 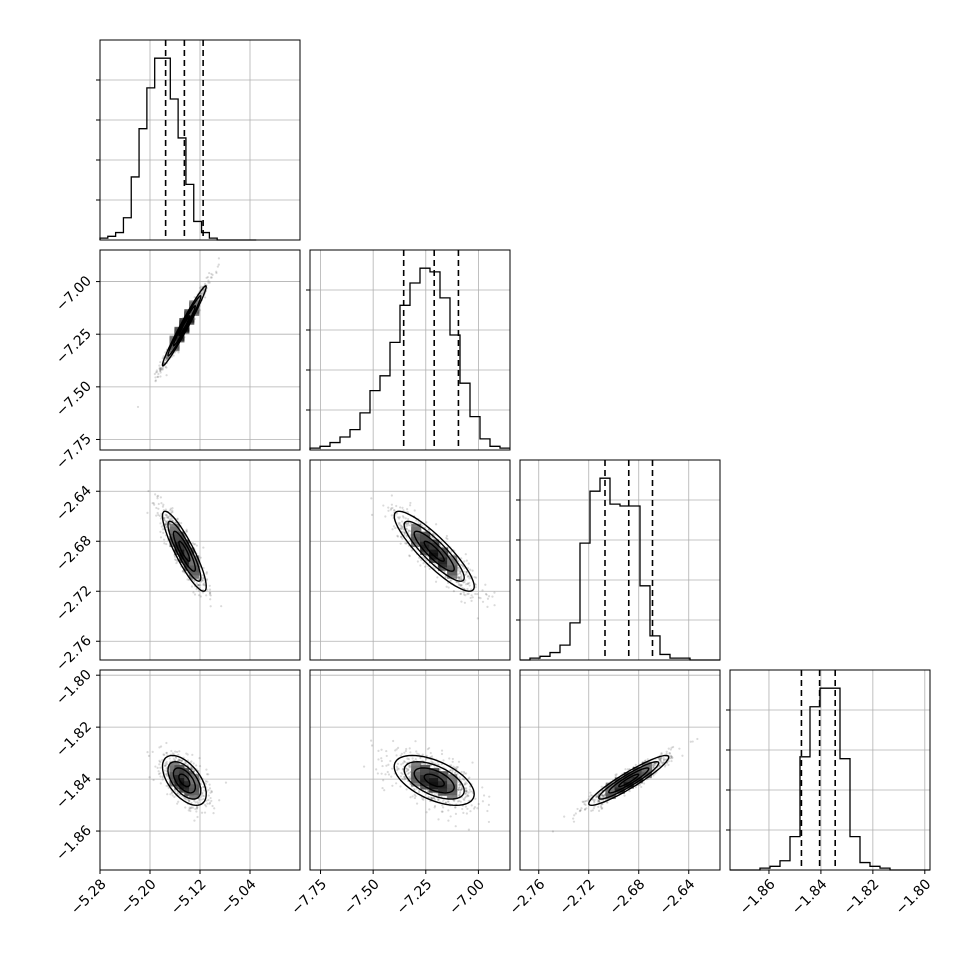 What do you see at coordinates (862, 897) in the screenshot?
I see `x-tick-label: −1.82` at bounding box center [862, 897].